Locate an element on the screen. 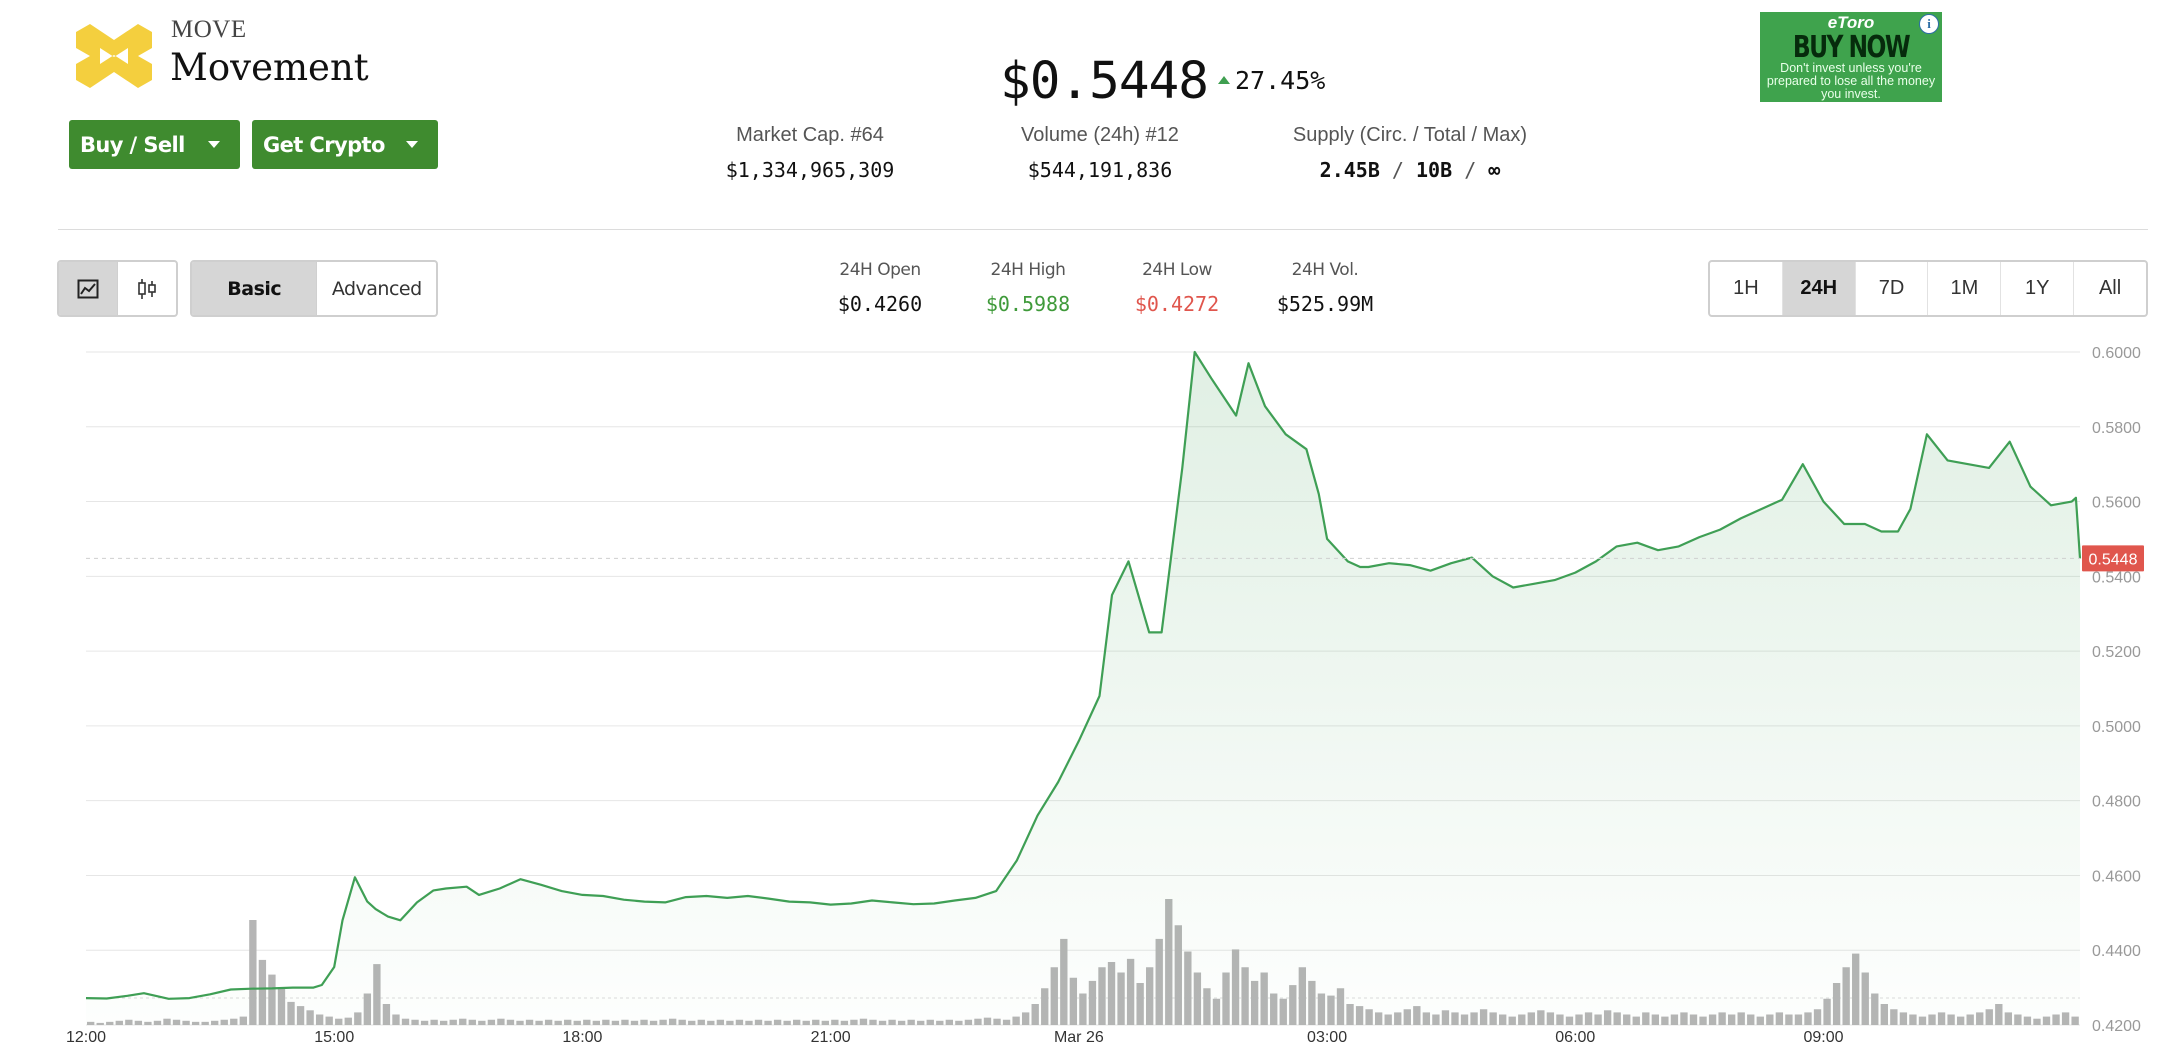 This screenshot has width=2180, height=1043. market-cap-value: $1,334,965,309 is located at coordinates (810, 170).